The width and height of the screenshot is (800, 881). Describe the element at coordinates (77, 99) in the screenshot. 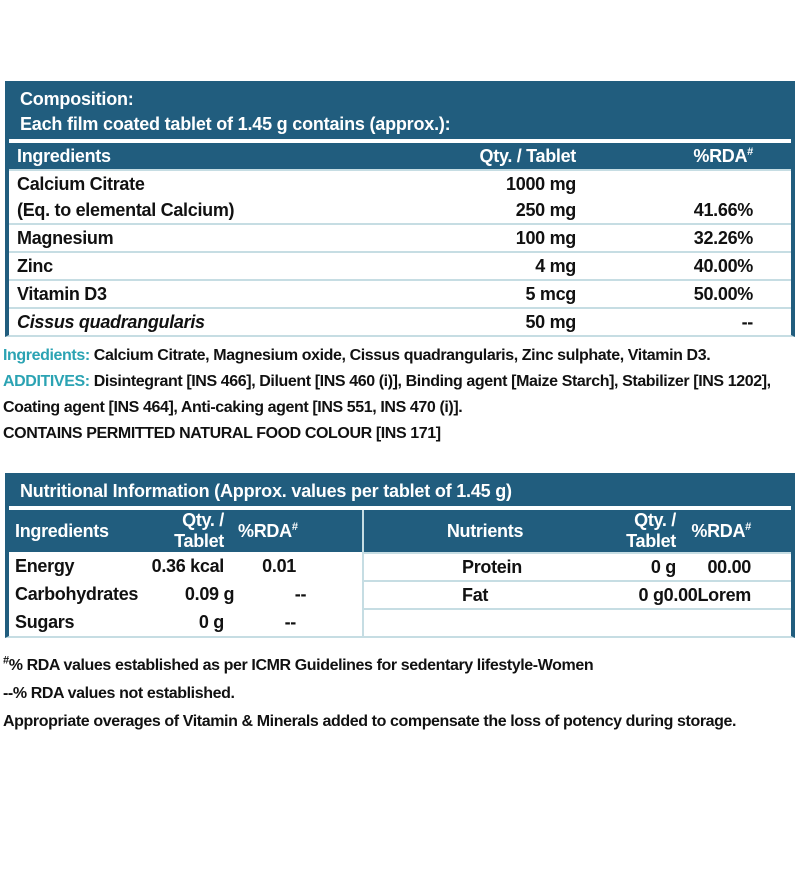

I see `composition-title: Composition:` at that location.